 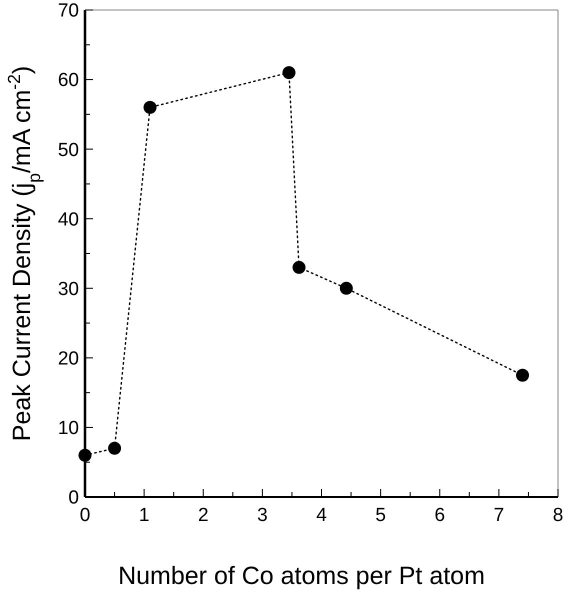 I want to click on x-tick-label: 7, so click(x=499, y=515).